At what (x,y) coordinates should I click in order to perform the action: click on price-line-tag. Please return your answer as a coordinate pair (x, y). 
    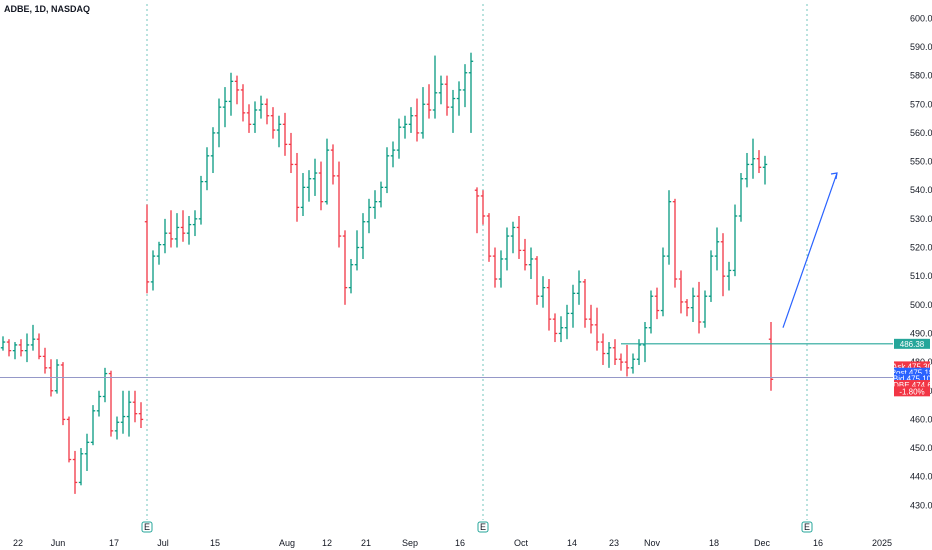
    Looking at the image, I should click on (912, 343).